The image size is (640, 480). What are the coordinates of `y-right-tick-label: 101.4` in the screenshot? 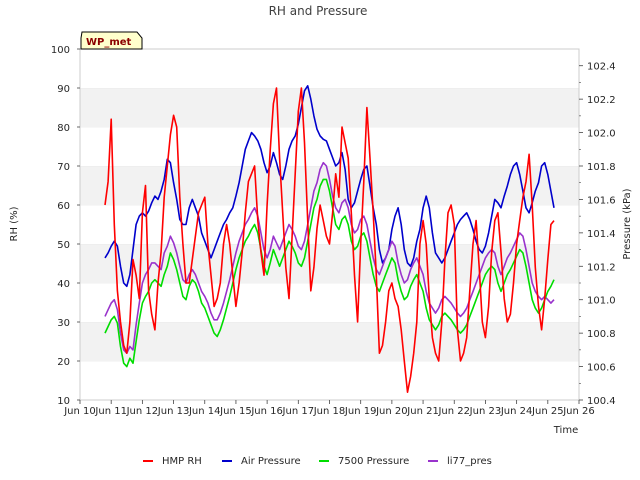 It's located at (601, 234).